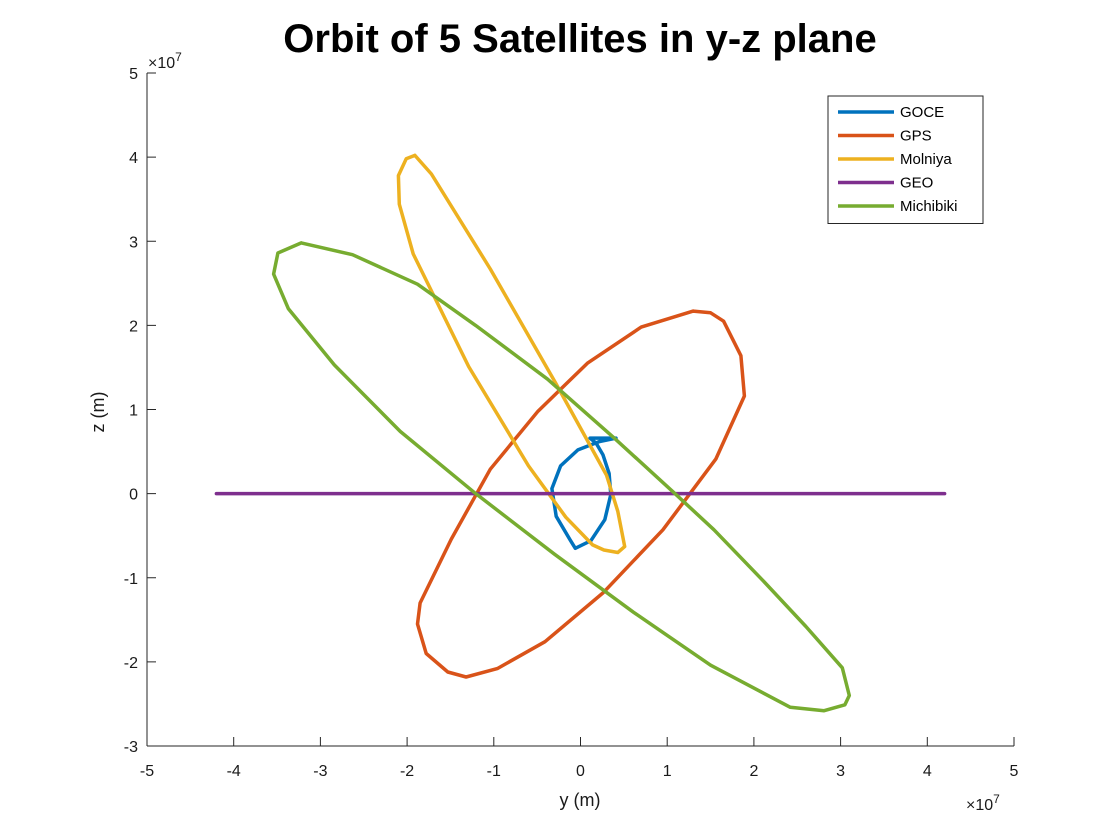  Describe the element at coordinates (927, 771) in the screenshot. I see `x-tick-label: 4` at that location.